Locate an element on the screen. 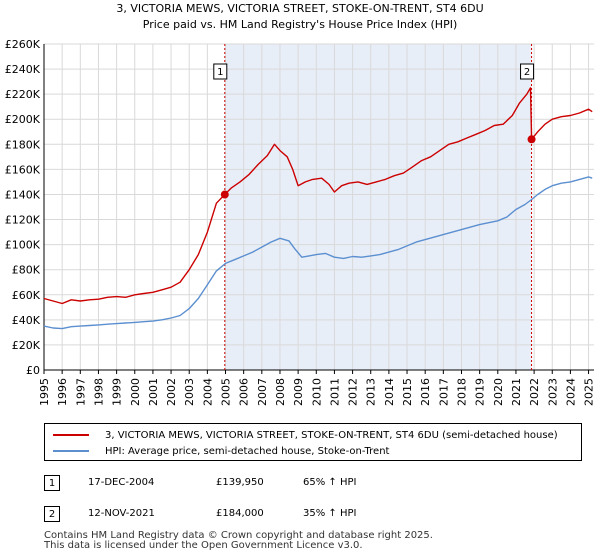  x-tick-label: 2011 is located at coordinates (334, 392).